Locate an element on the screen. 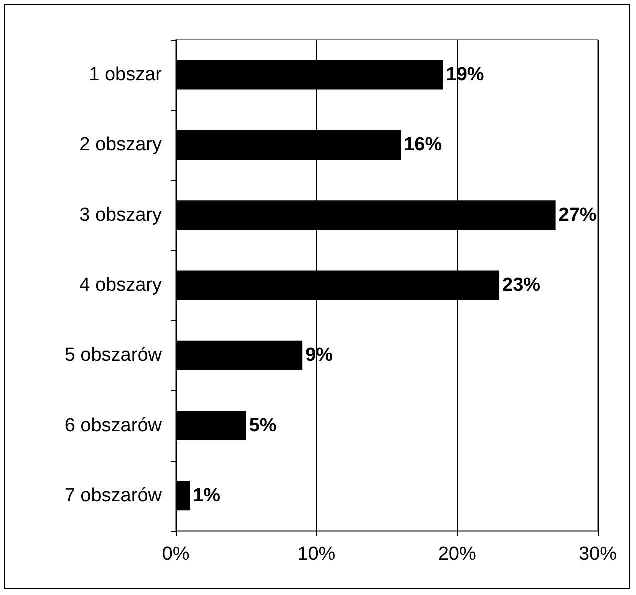 The image size is (636, 595). y-tick-label: 6 obszarów is located at coordinates (113, 425).